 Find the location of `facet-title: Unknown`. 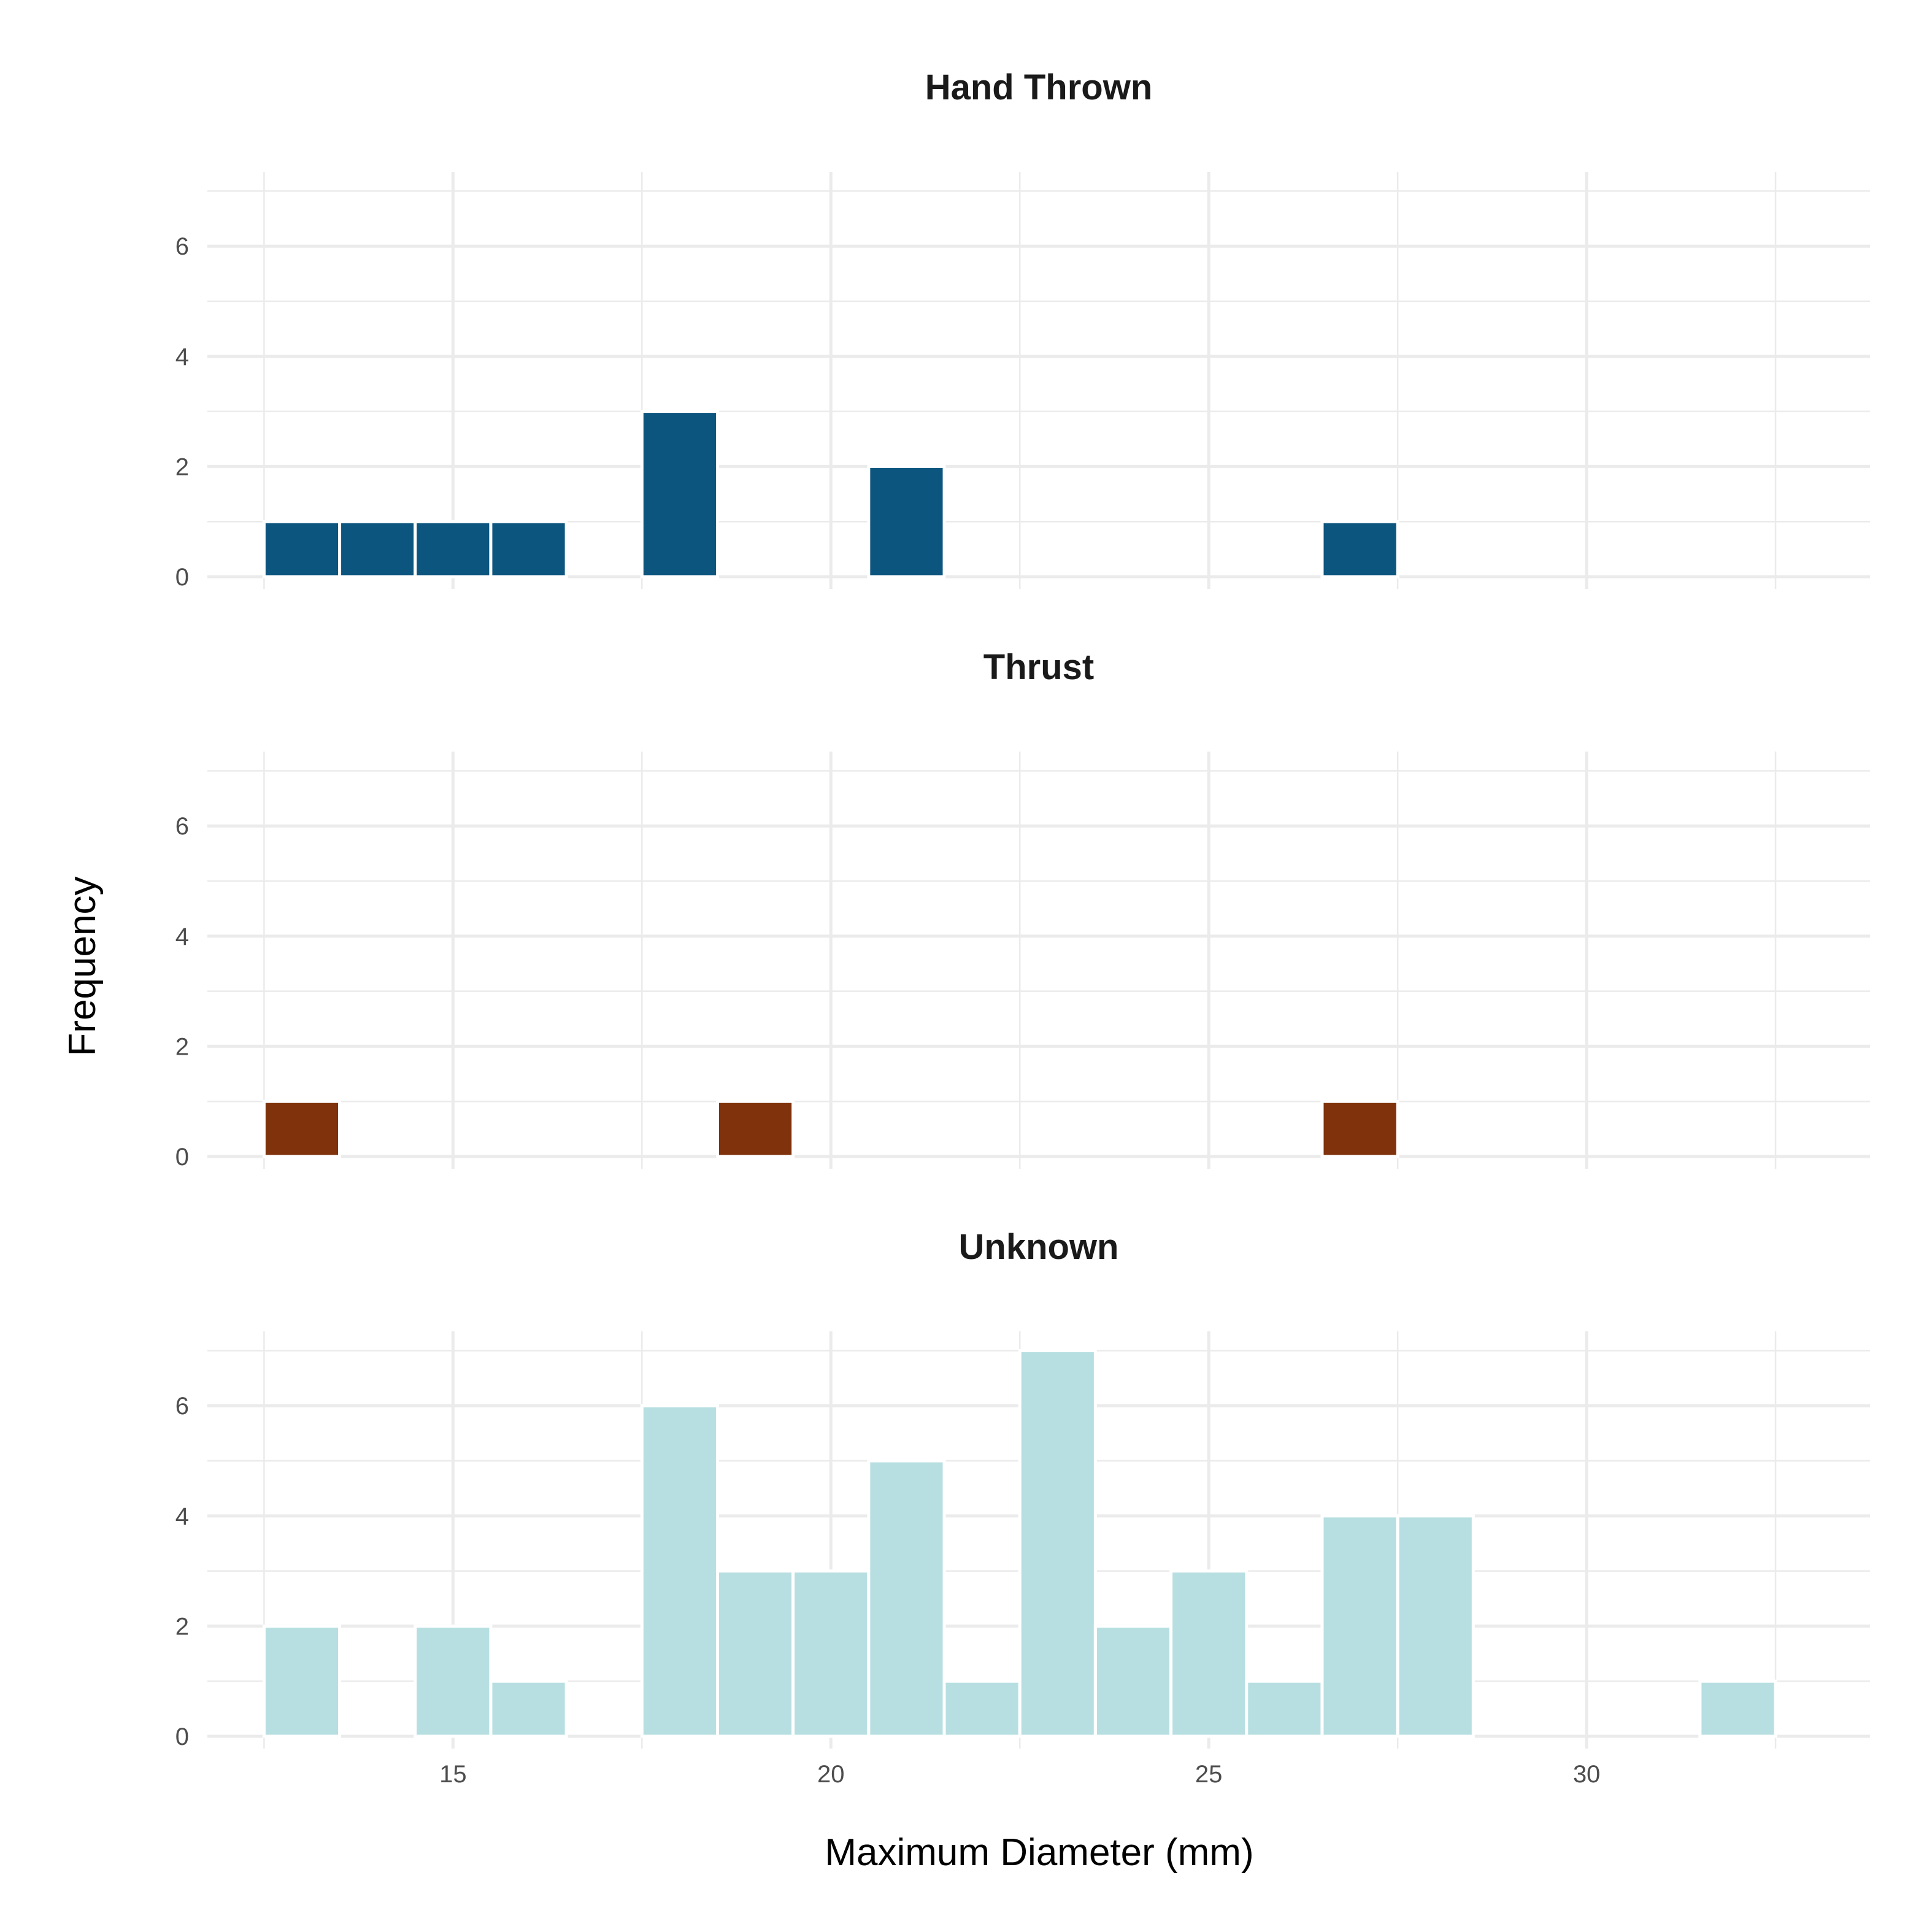

facet-title: Unknown is located at coordinates (1039, 1247).